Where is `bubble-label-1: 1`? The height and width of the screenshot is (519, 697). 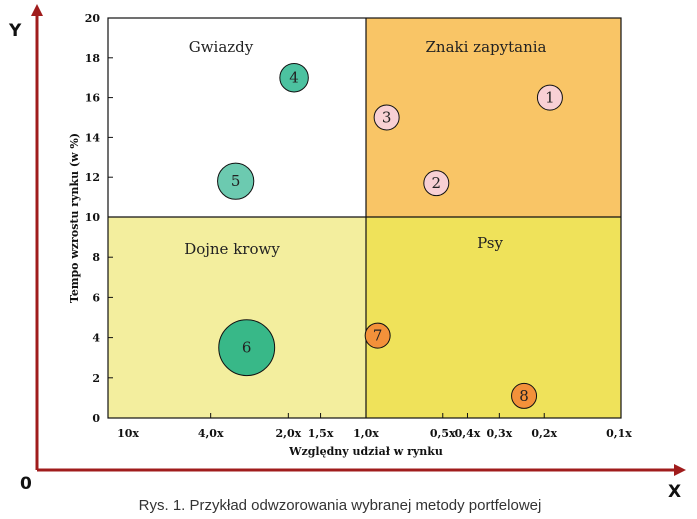 bubble-label-1: 1 is located at coordinates (550, 98).